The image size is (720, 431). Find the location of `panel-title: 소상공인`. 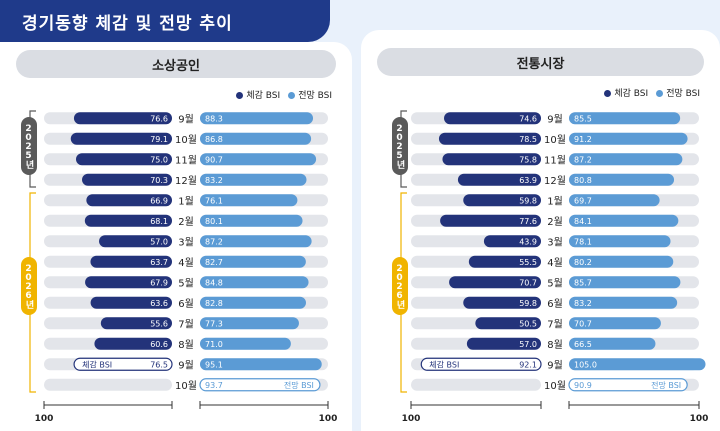

panel-title: 소상공인 is located at coordinates (176, 64).